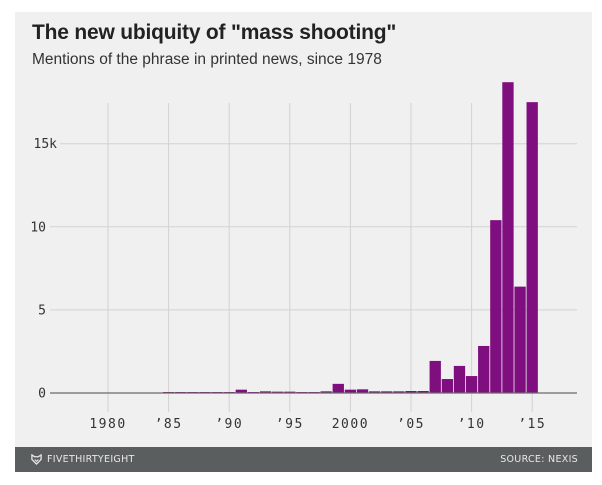 The image size is (602, 485). I want to click on source-label: SOURCE: NEXIS, so click(539, 459).